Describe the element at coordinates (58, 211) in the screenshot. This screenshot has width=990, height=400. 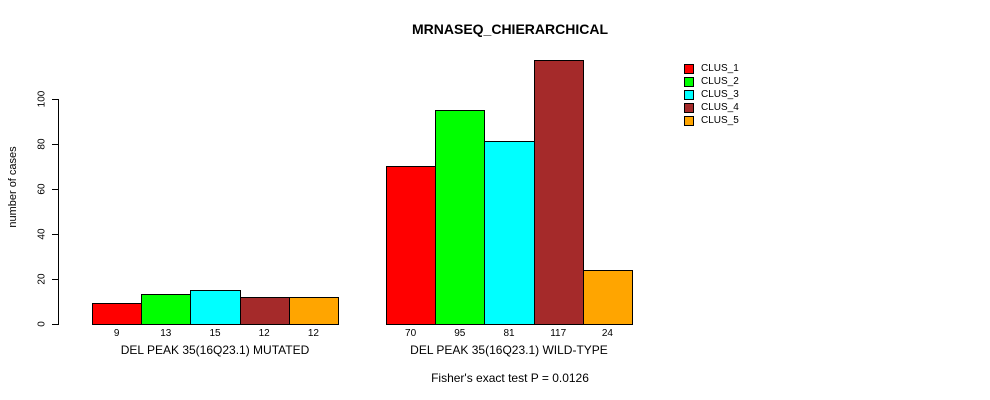
I see `y-axis-line` at that location.